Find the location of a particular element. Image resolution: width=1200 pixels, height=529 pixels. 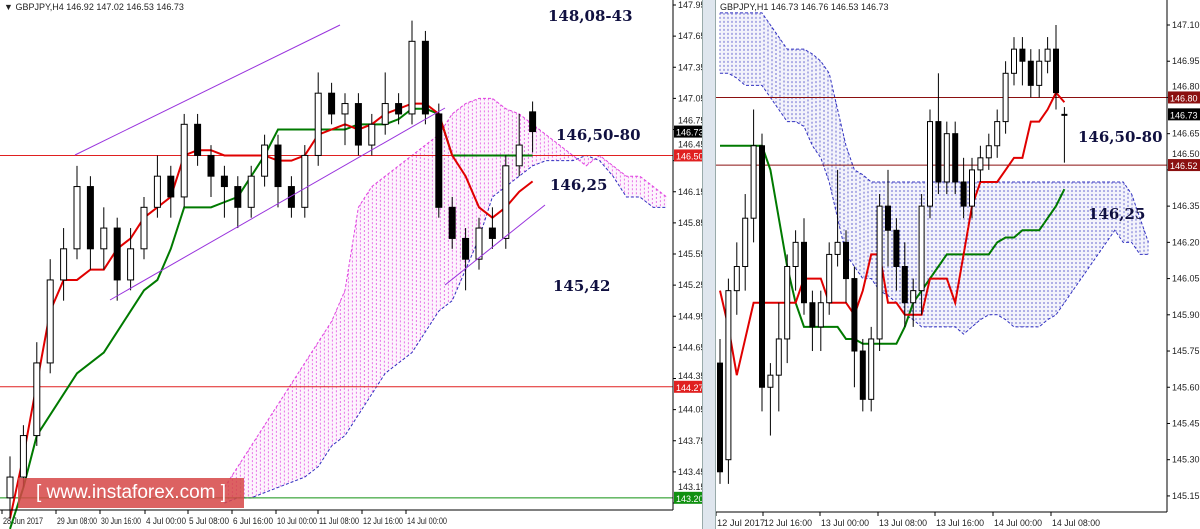

price-tick-label: 146.15 is located at coordinates (690, 192).